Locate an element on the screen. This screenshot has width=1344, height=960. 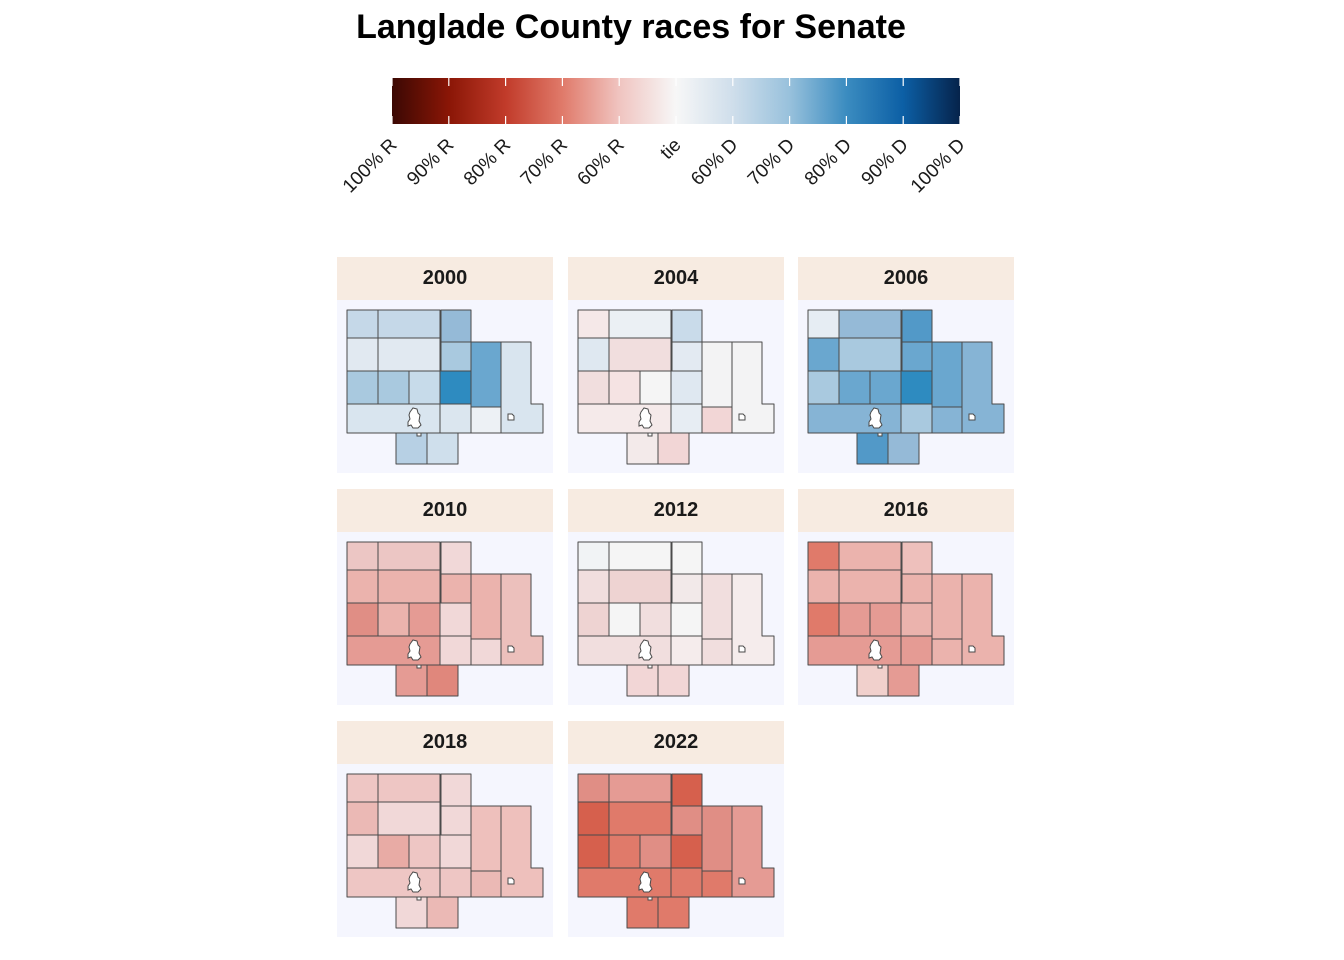
legend-label: 80% R is located at coordinates (487, 162).